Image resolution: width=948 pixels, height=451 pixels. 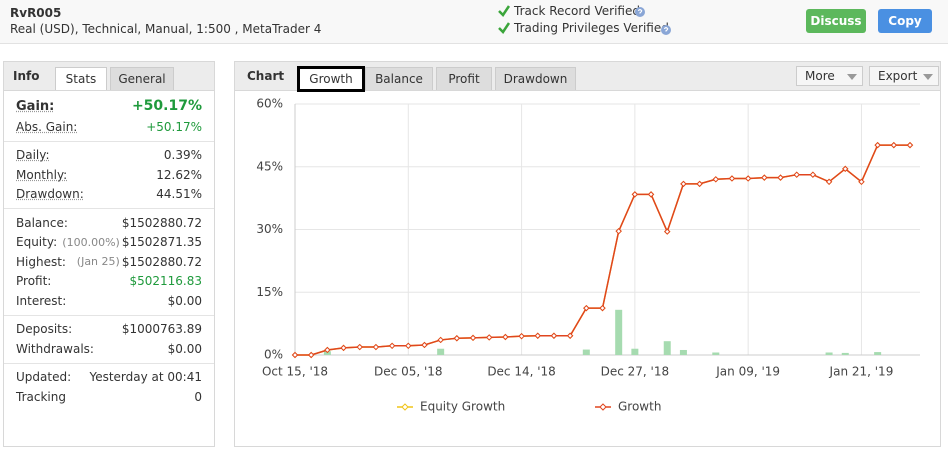 I want to click on stats-value: $1502871.35, so click(x=161, y=242).